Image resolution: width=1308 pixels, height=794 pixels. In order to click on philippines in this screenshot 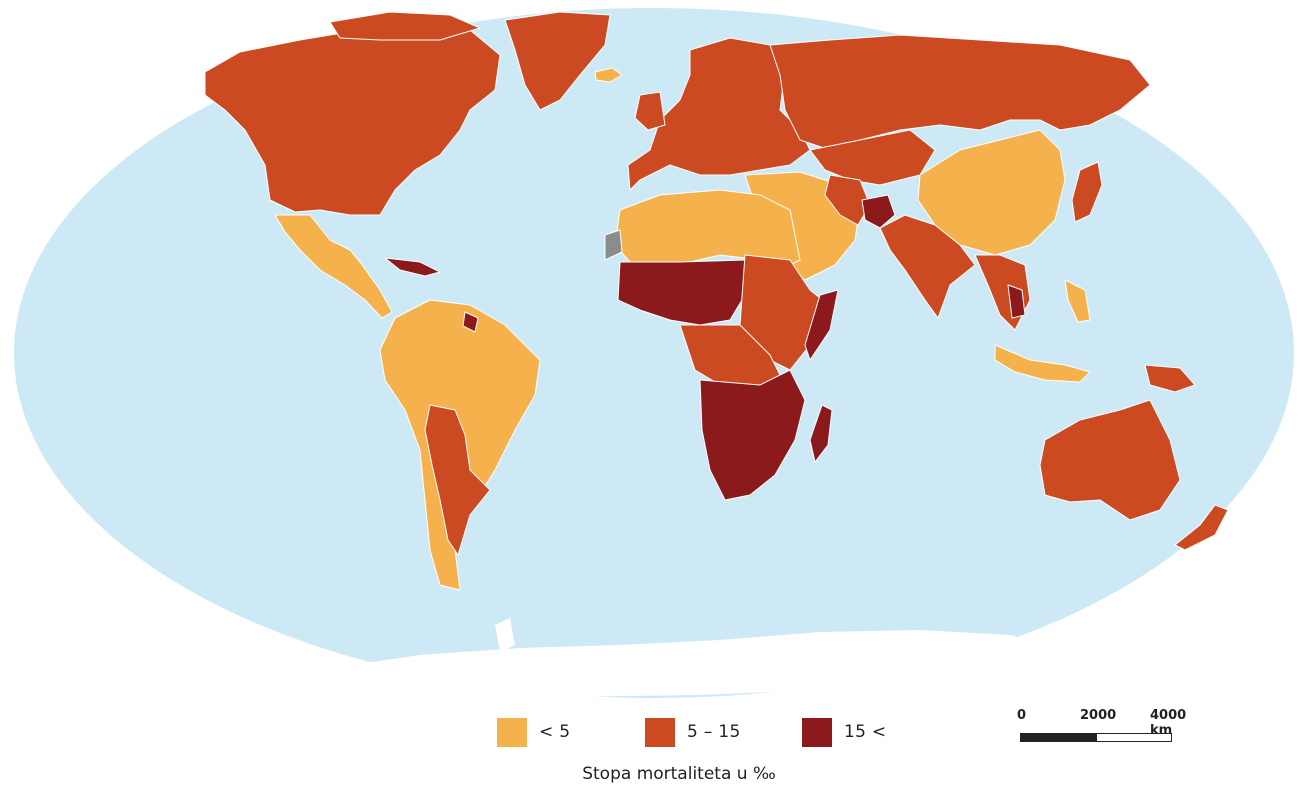, I will do `click(1077, 301)`.